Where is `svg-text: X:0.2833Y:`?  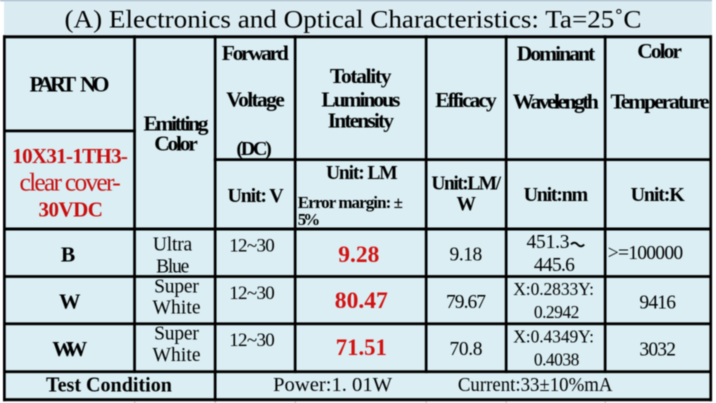 svg-text: X:0.2833Y: is located at coordinates (553, 289).